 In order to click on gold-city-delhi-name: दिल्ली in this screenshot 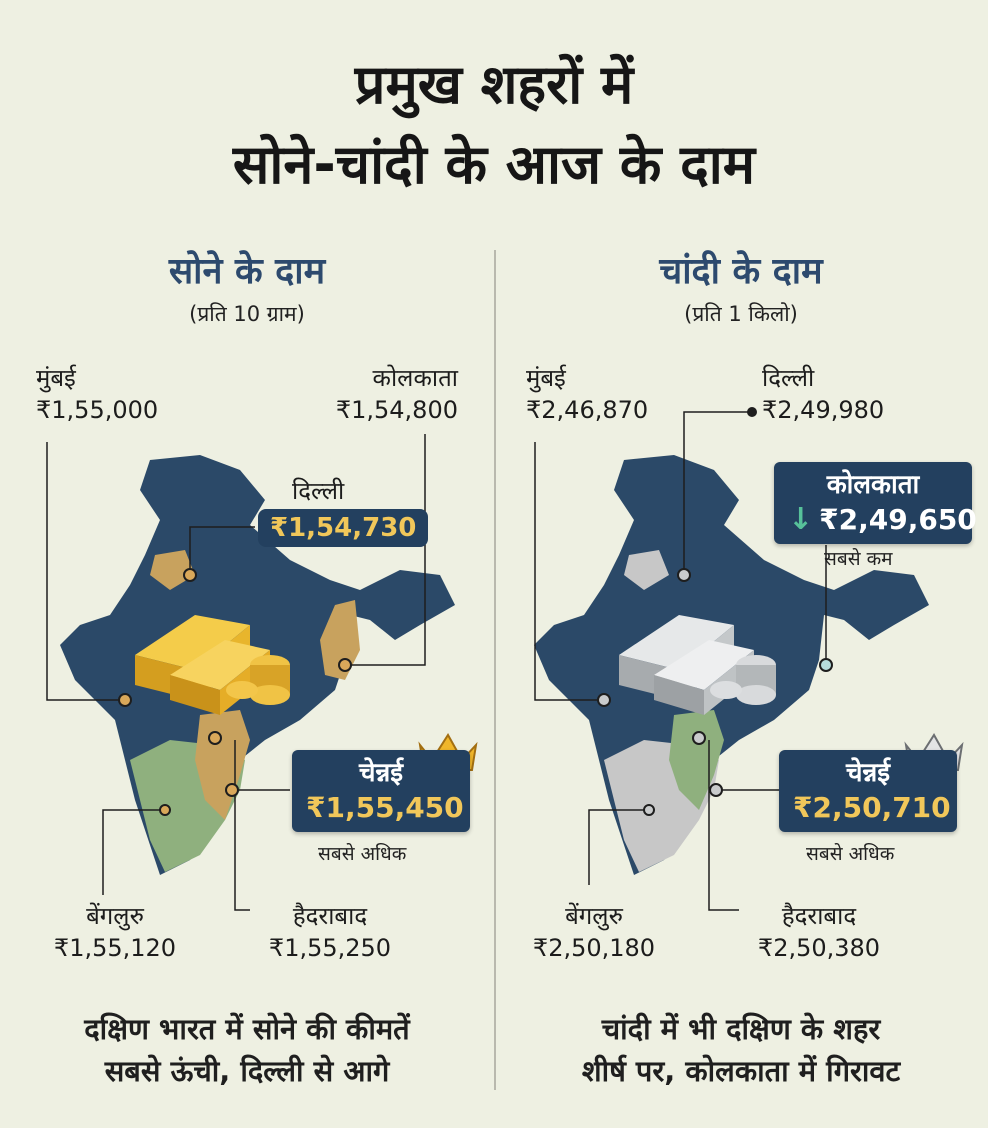, I will do `click(318, 491)`.